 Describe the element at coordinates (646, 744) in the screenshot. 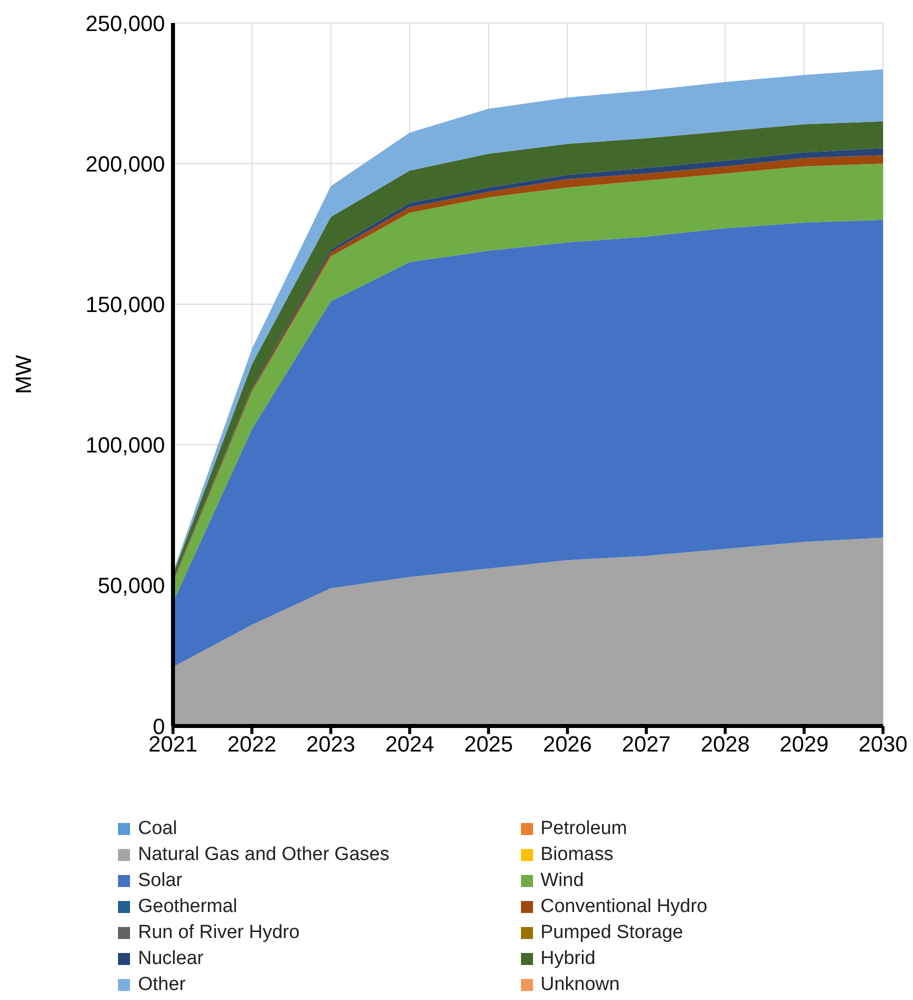

I see `x-tick-label: 2027` at that location.